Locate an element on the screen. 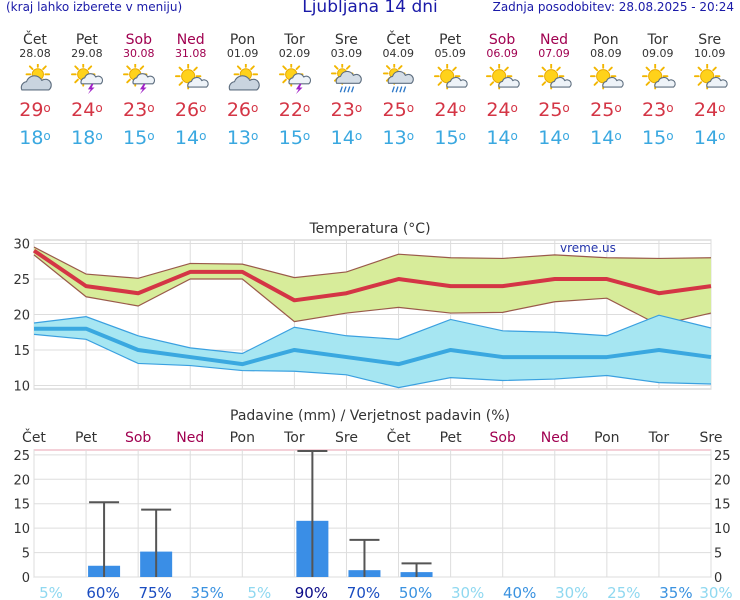  precipitation-probability: 50% is located at coordinates (415, 592).